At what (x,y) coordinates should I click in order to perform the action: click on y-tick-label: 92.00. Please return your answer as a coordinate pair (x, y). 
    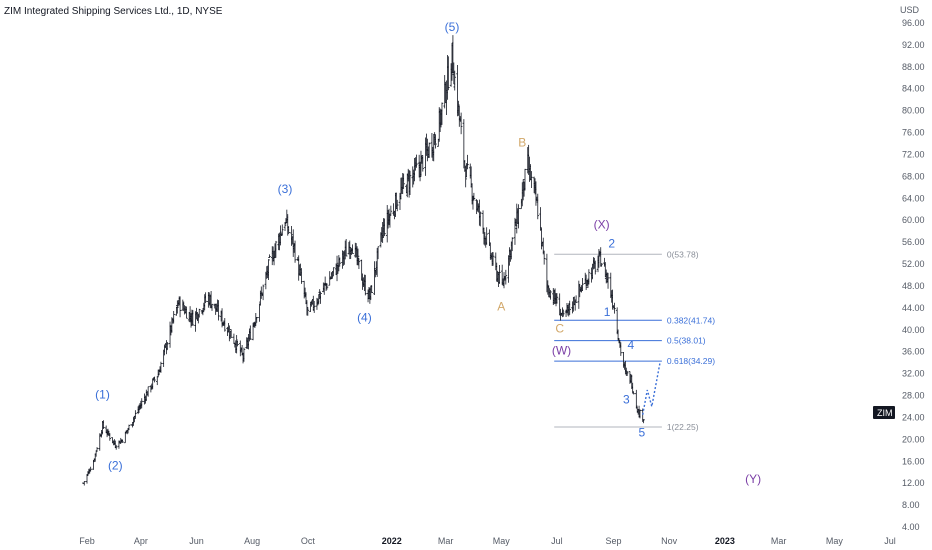
    Looking at the image, I should click on (913, 45).